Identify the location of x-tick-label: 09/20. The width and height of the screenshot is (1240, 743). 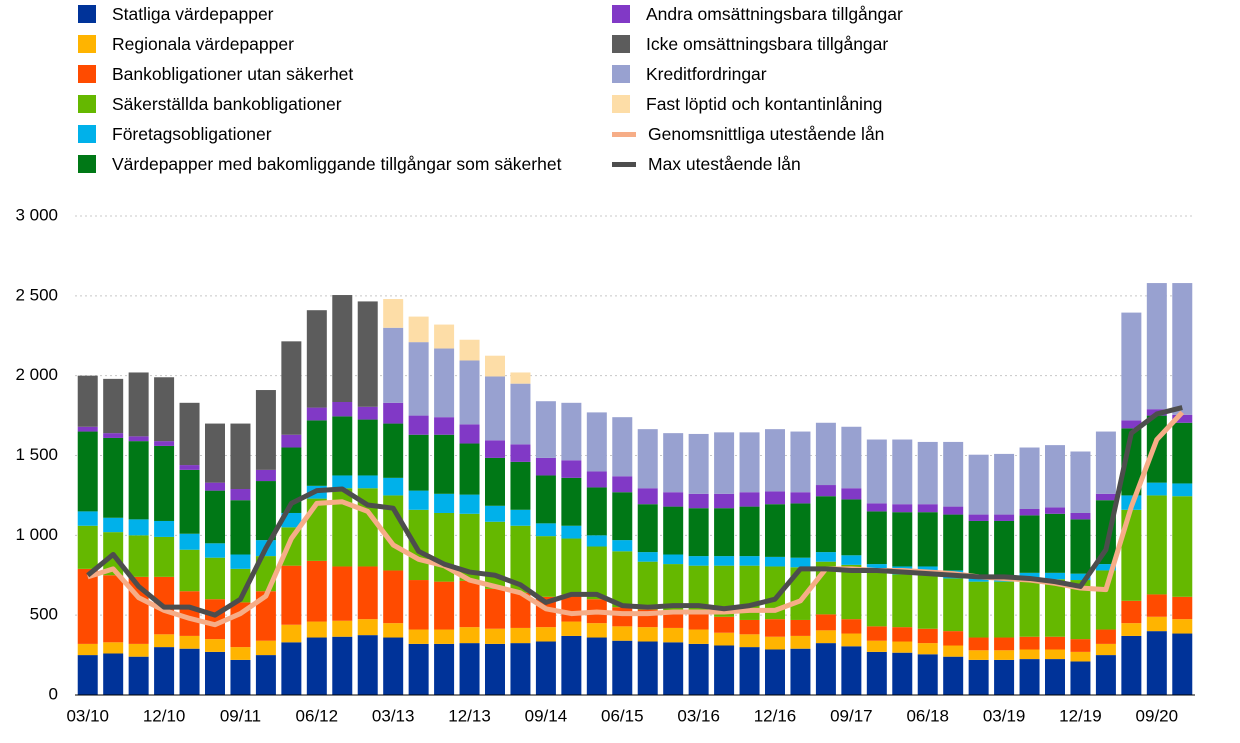
(1157, 715).